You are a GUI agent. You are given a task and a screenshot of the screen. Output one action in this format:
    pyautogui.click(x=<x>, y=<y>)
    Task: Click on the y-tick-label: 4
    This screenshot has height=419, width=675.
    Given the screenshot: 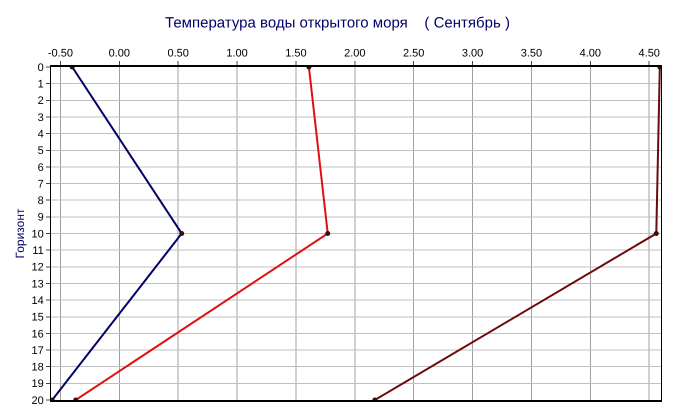 What is the action you would take?
    pyautogui.click(x=41, y=134)
    